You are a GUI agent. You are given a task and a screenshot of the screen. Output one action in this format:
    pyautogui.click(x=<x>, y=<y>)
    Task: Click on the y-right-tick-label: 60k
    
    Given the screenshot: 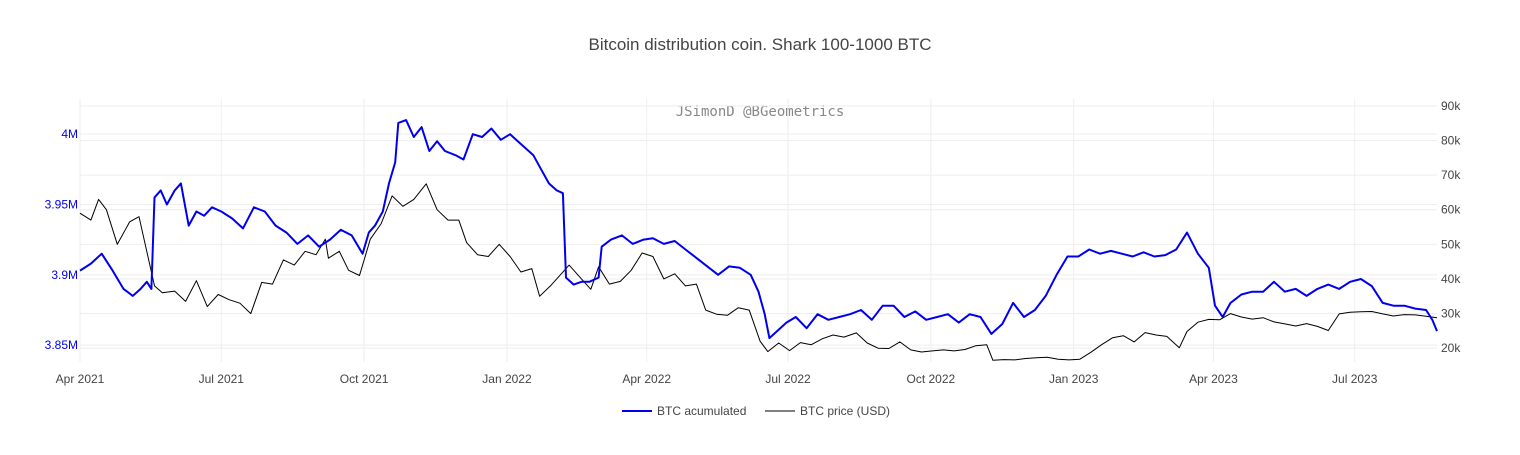 What is the action you would take?
    pyautogui.click(x=1451, y=210)
    